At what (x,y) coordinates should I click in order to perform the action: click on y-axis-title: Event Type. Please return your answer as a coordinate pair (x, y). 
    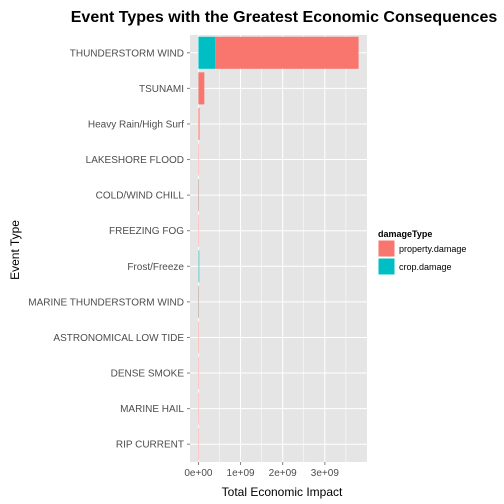
    Looking at the image, I should click on (15, 250).